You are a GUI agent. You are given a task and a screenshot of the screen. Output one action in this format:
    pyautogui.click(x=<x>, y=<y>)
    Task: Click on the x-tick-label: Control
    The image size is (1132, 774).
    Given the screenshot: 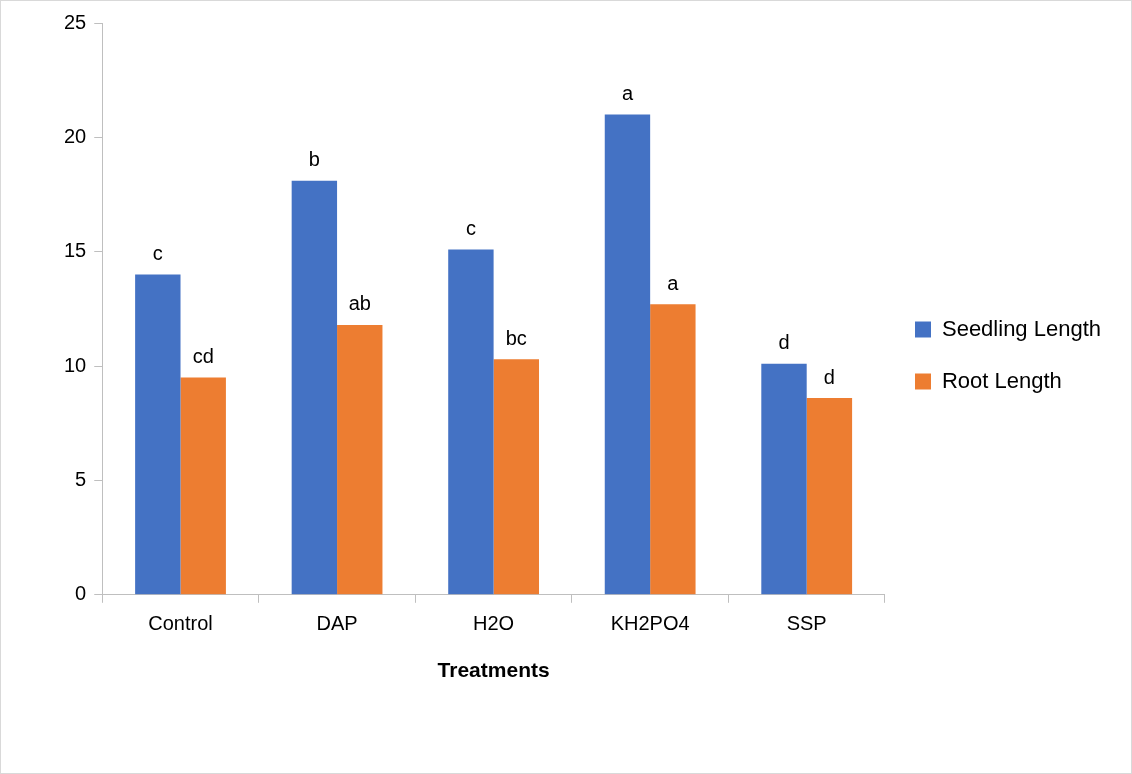 What is the action you would take?
    pyautogui.click(x=180, y=623)
    